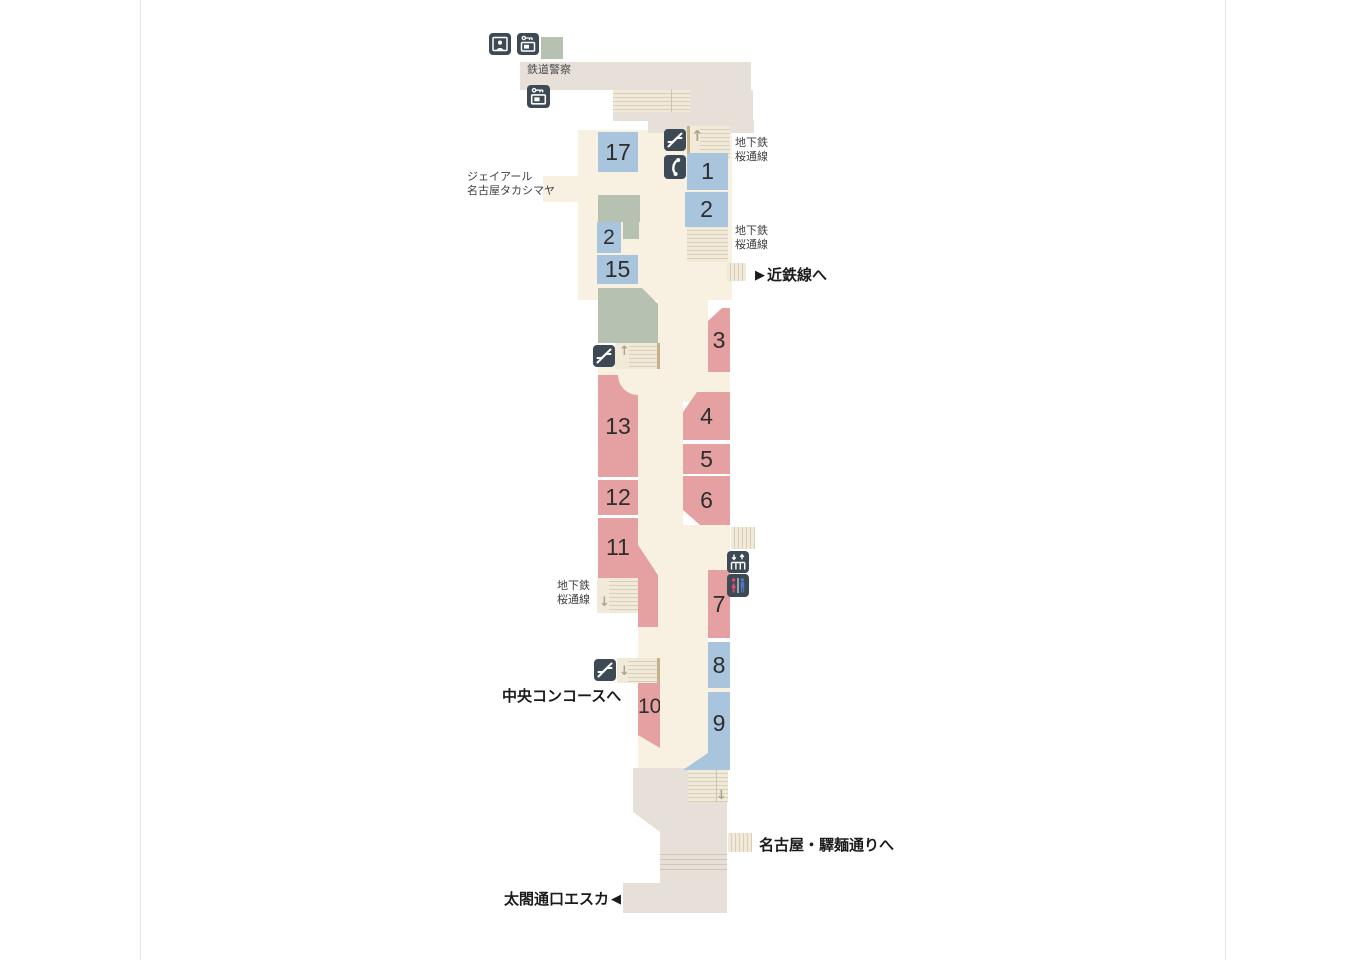  Describe the element at coordinates (706, 500) in the screenshot. I see `shop-block-6: 6` at that location.